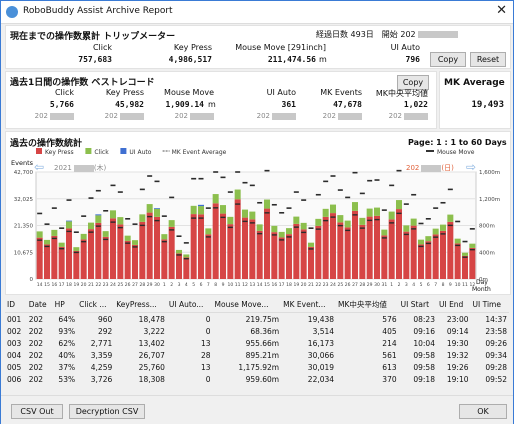 The height and width of the screenshot is (424, 514). Describe the element at coordinates (483, 411) in the screenshot. I see `ok-button: OK` at that location.